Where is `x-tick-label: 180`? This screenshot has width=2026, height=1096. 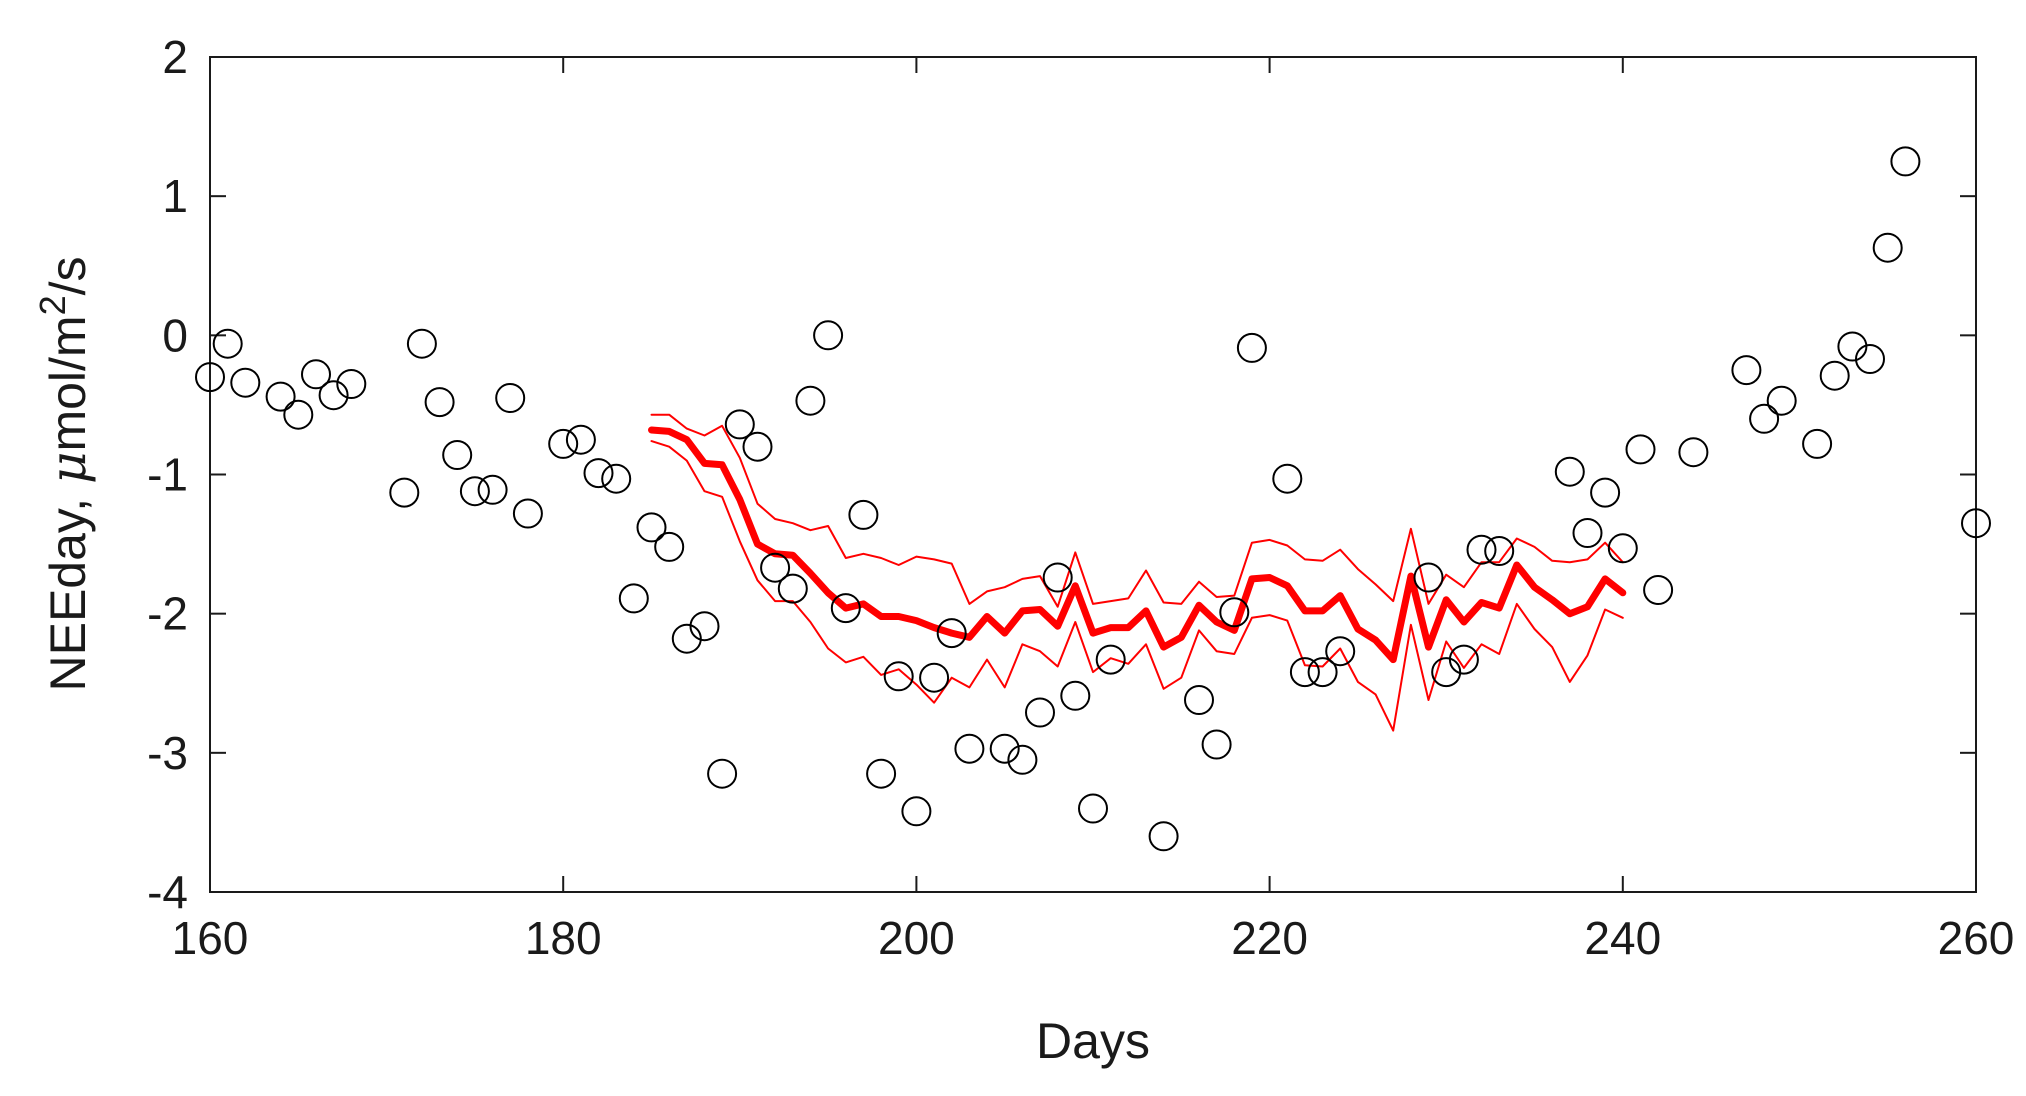 x-tick-label: 180 is located at coordinates (563, 938).